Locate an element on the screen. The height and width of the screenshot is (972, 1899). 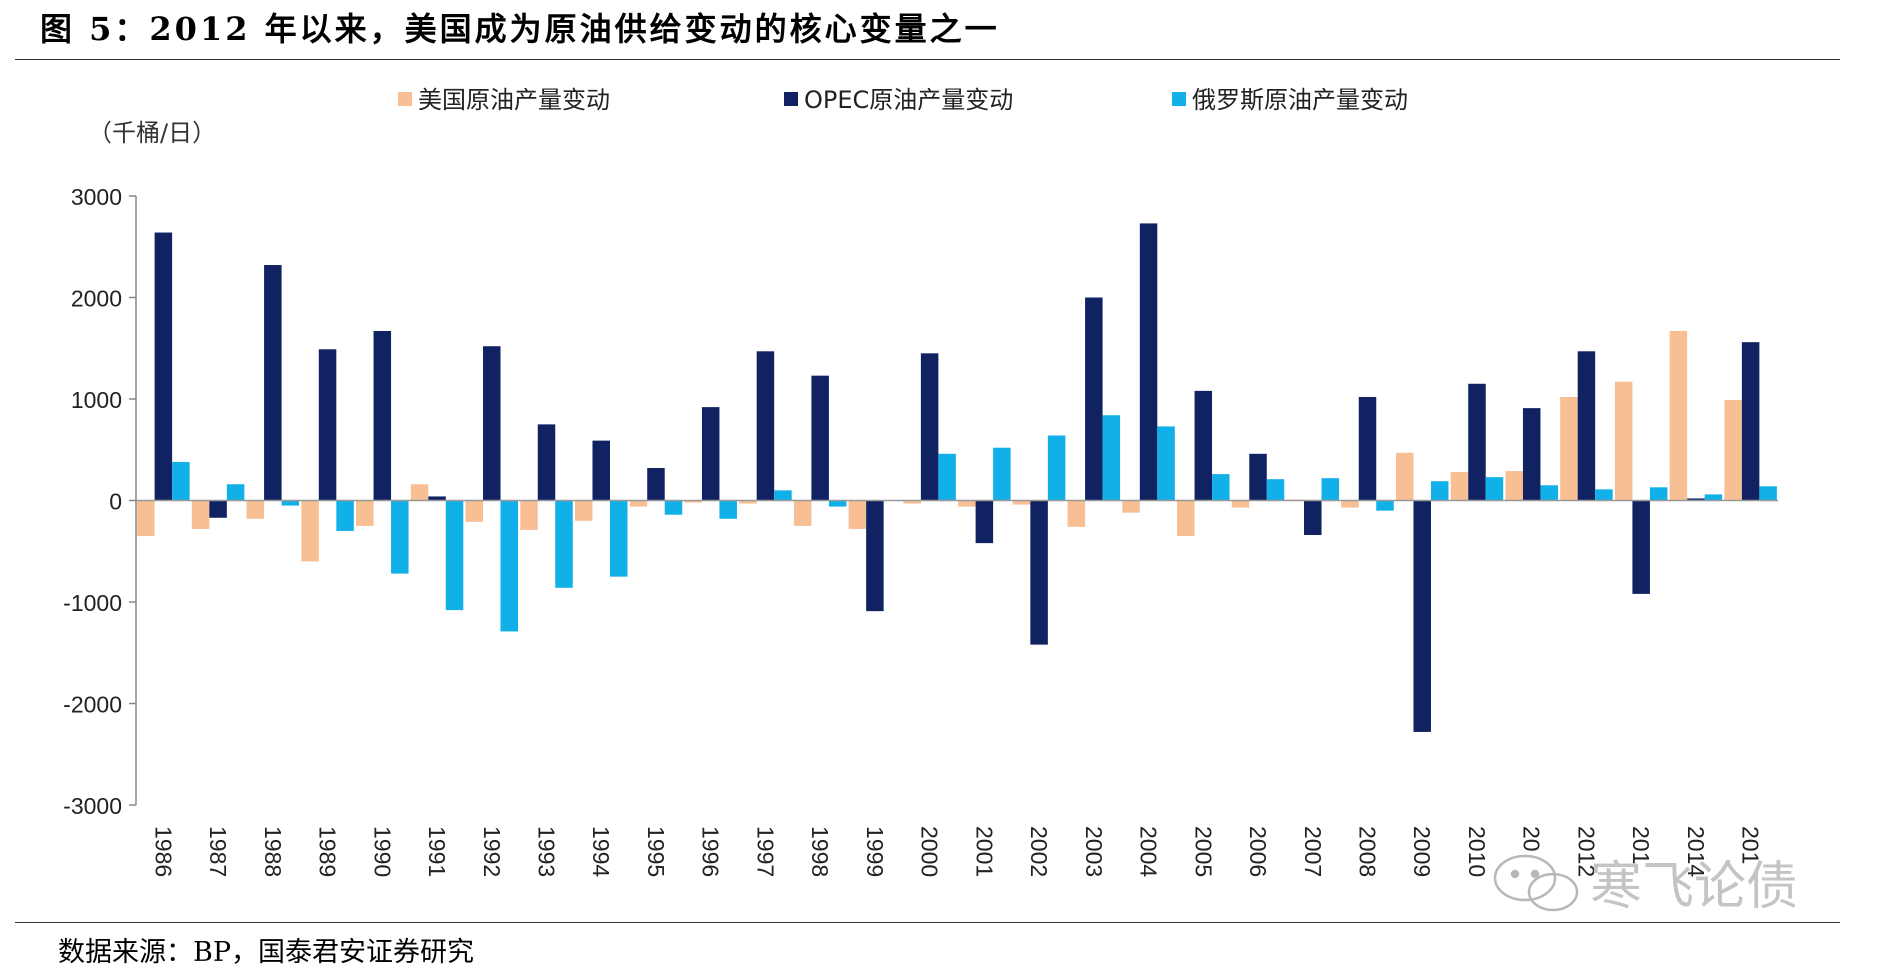
bar-opec-2006 is located at coordinates (1258, 477).